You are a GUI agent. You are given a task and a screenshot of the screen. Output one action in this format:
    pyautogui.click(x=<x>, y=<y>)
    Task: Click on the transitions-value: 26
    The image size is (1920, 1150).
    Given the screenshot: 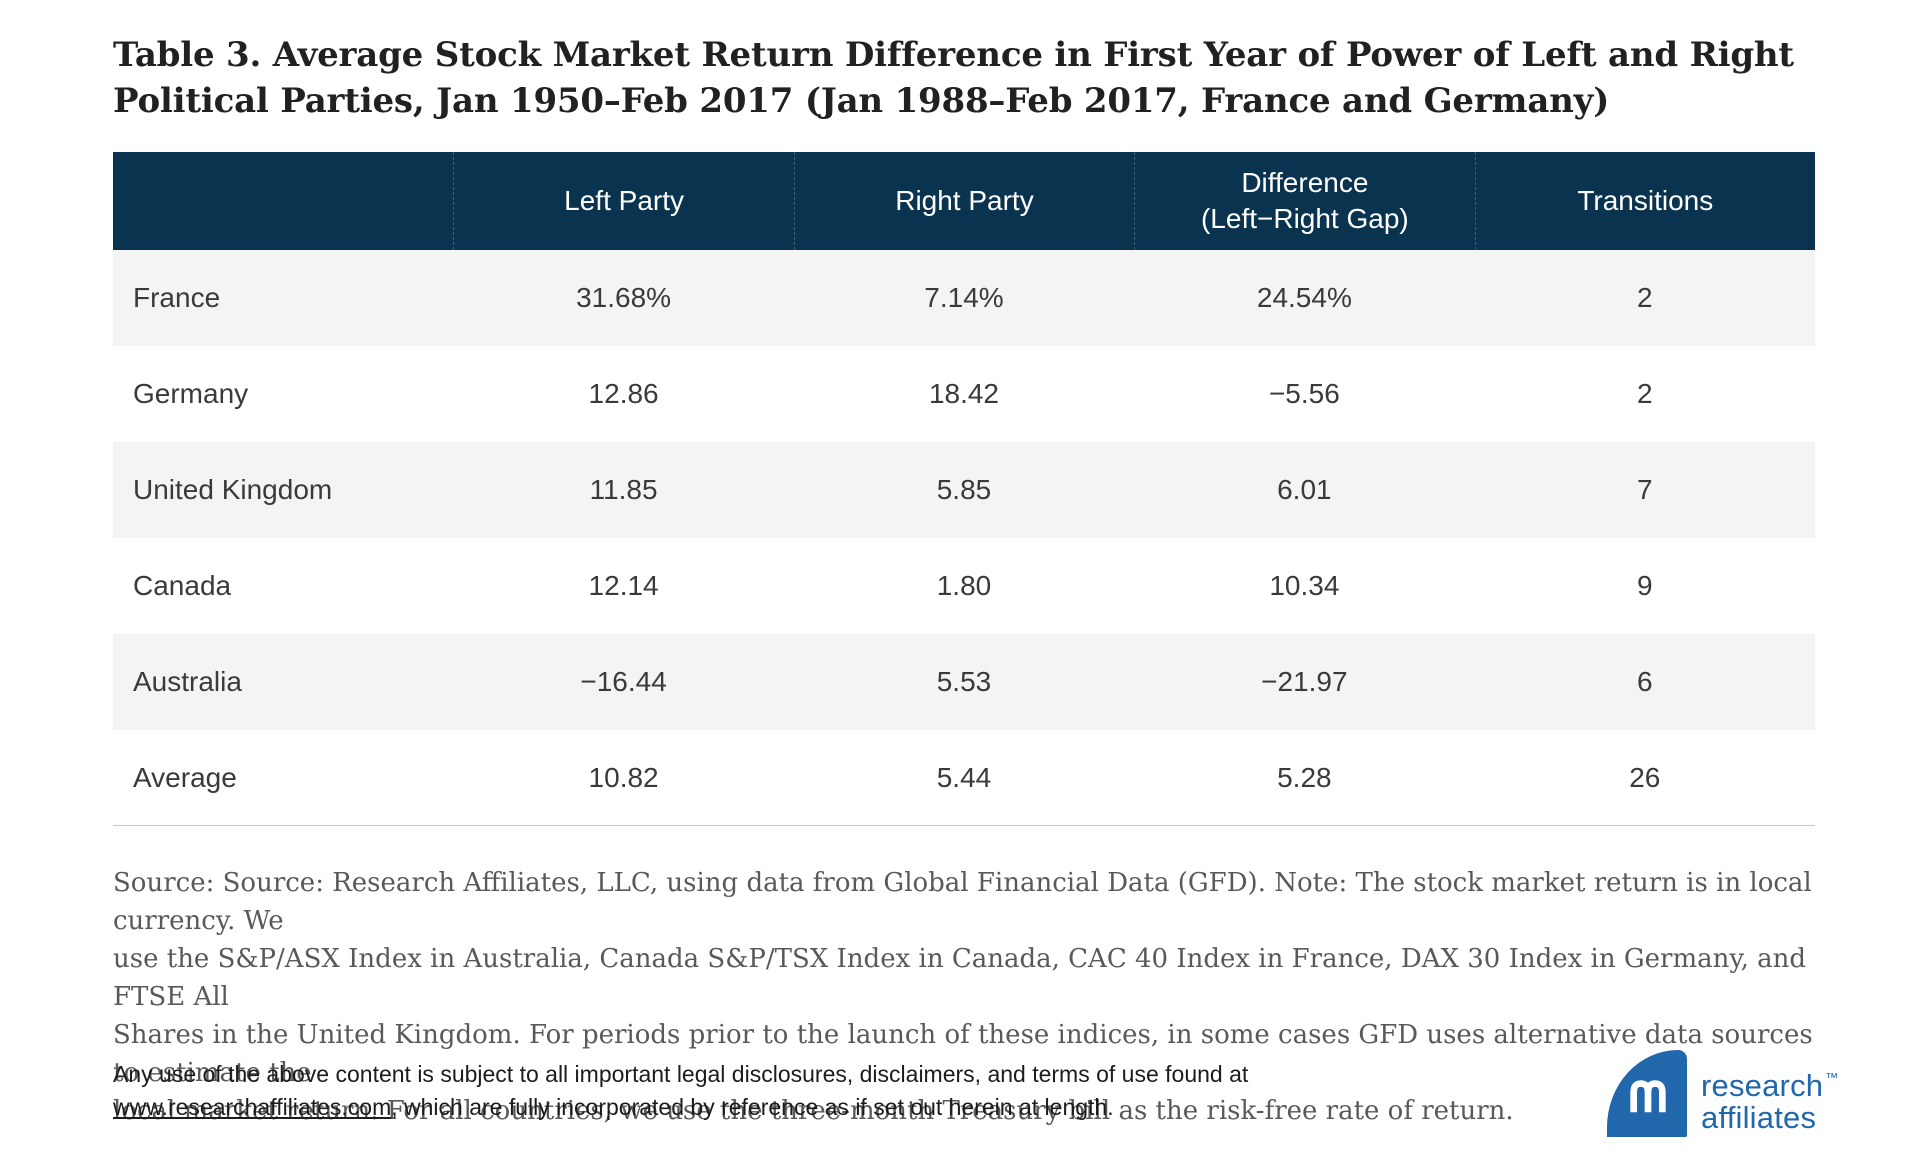 What is the action you would take?
    pyautogui.click(x=1644, y=778)
    